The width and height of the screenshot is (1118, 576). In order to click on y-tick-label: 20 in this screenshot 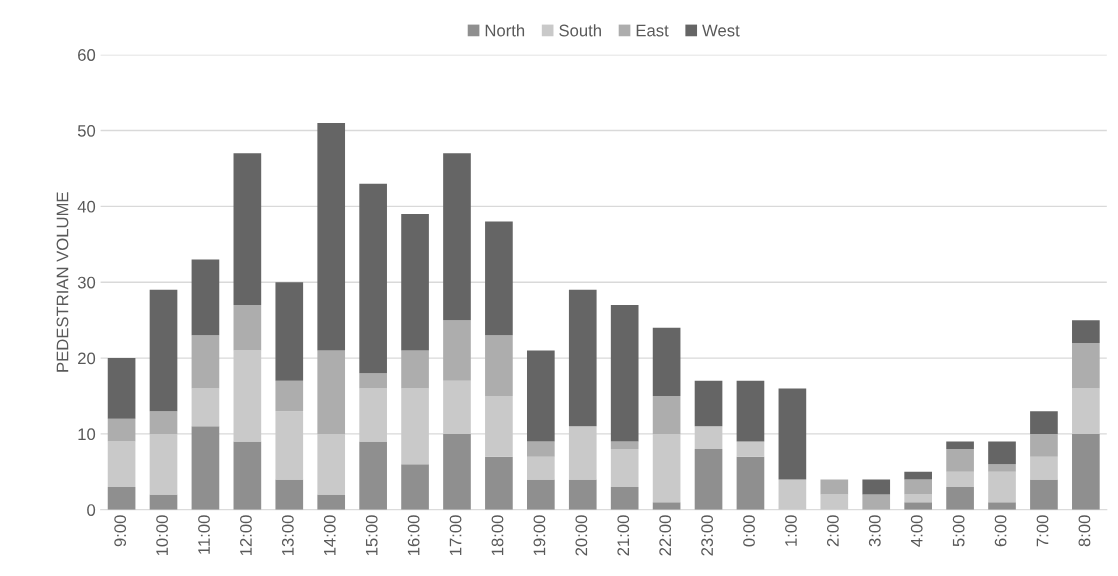, I will do `click(87, 358)`.